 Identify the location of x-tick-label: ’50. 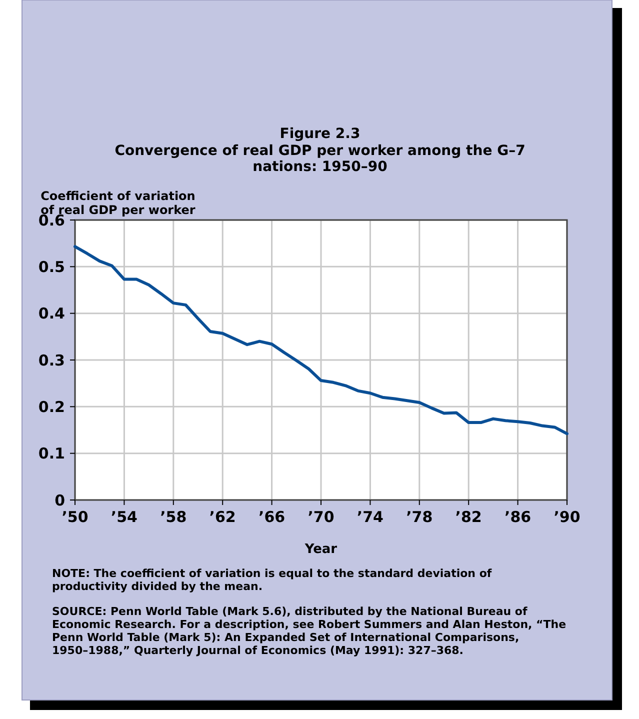
(75, 517).